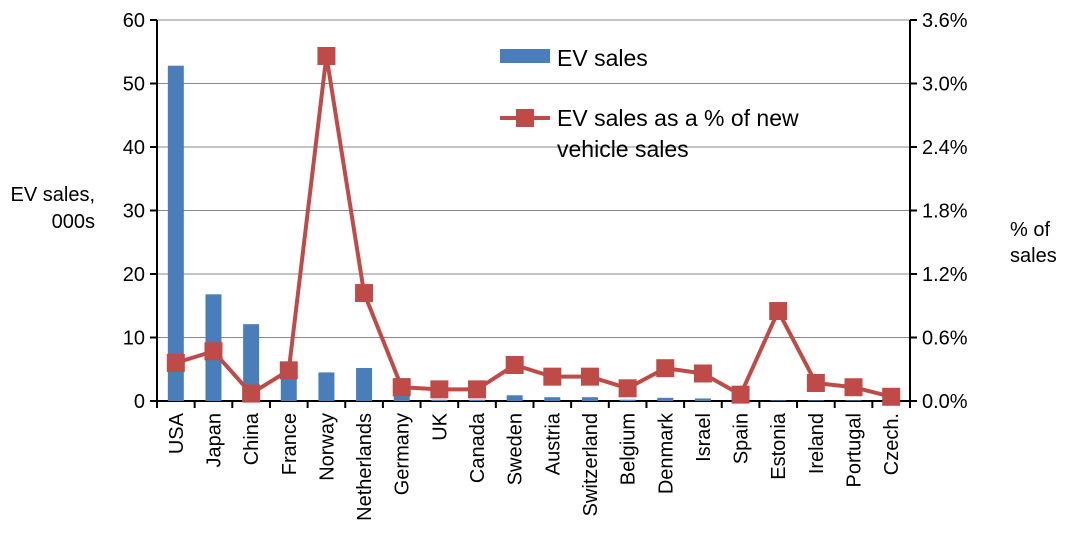 The width and height of the screenshot is (1067, 546). What do you see at coordinates (365, 467) in the screenshot?
I see `x-tick-label: Netherlands` at bounding box center [365, 467].